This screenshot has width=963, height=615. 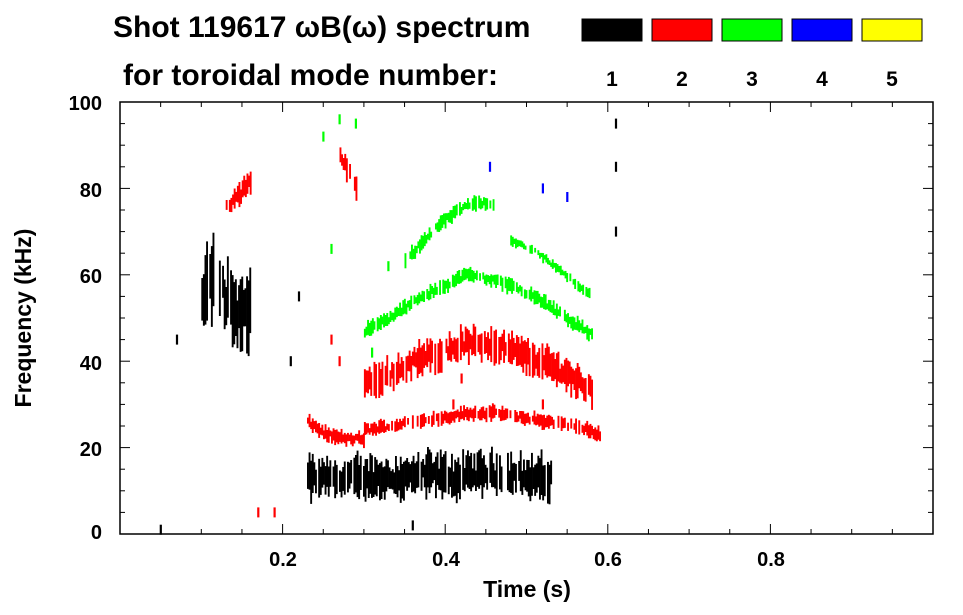 I want to click on spot-n=3-5, so click(x=372, y=352).